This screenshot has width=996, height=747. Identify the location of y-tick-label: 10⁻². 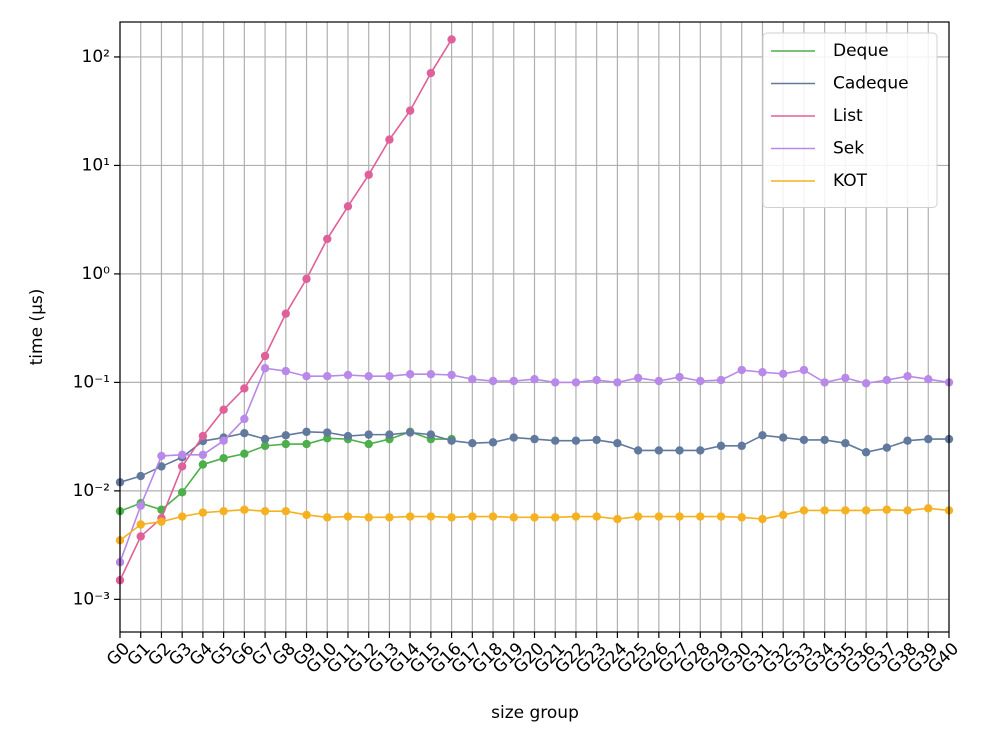
(91, 491).